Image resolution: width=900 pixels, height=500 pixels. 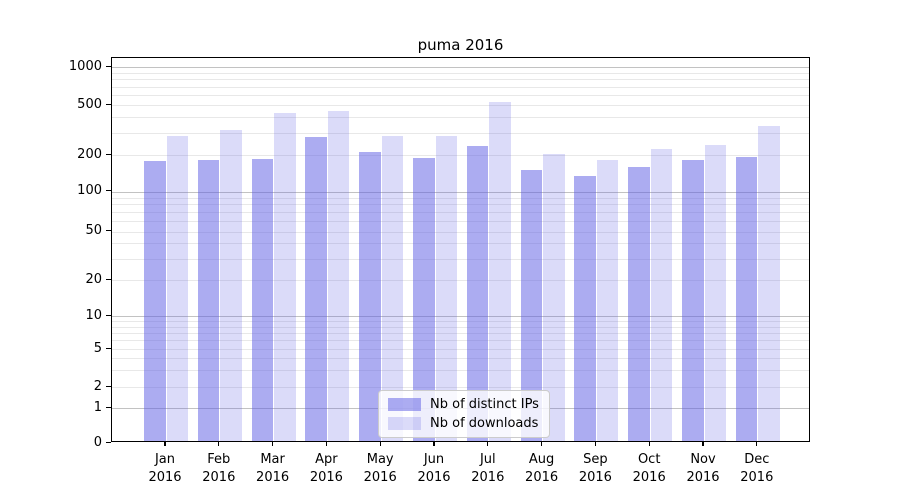 What do you see at coordinates (464, 414) in the screenshot?
I see `legend: Nb of distinct IPs Nb of downloads` at bounding box center [464, 414].